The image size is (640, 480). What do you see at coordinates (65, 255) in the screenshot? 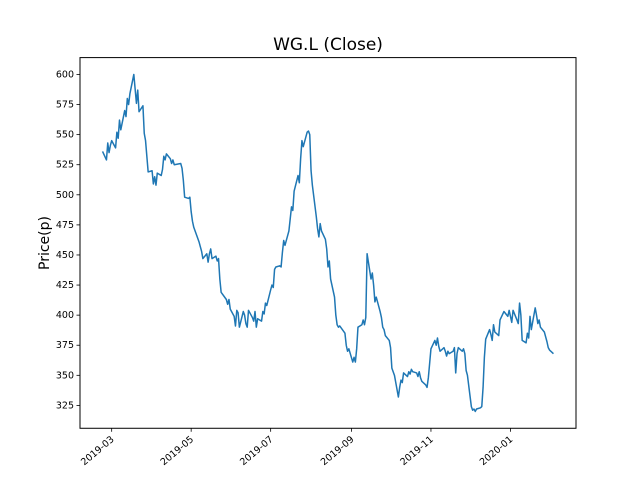
I see `y-tick-label: 450` at bounding box center [65, 255].